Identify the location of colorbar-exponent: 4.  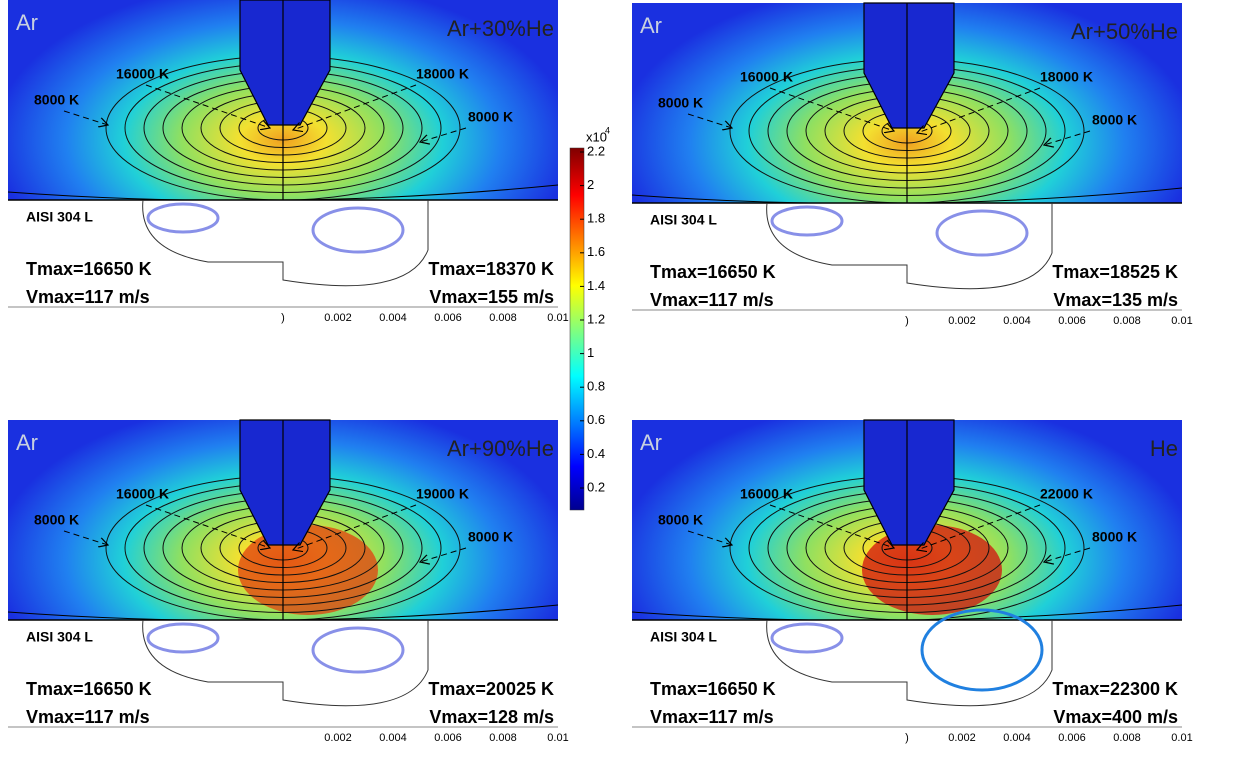
(607, 130).